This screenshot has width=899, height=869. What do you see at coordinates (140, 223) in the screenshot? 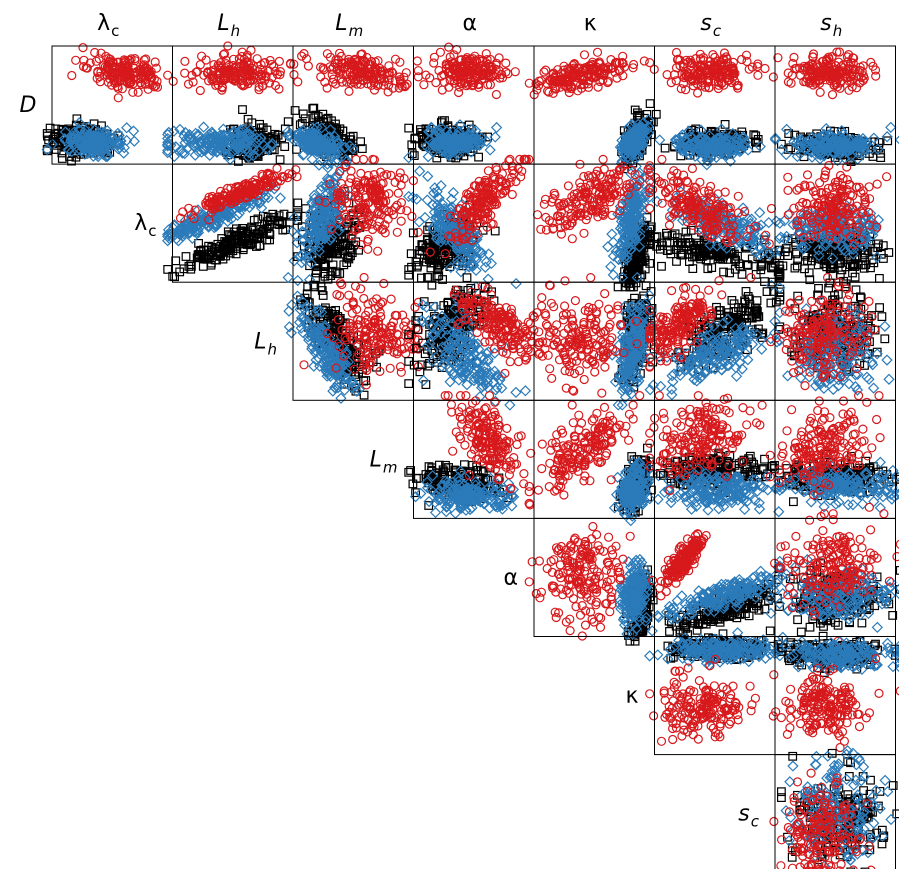
I see `row-label-lc-symbol: λ` at bounding box center [140, 223].